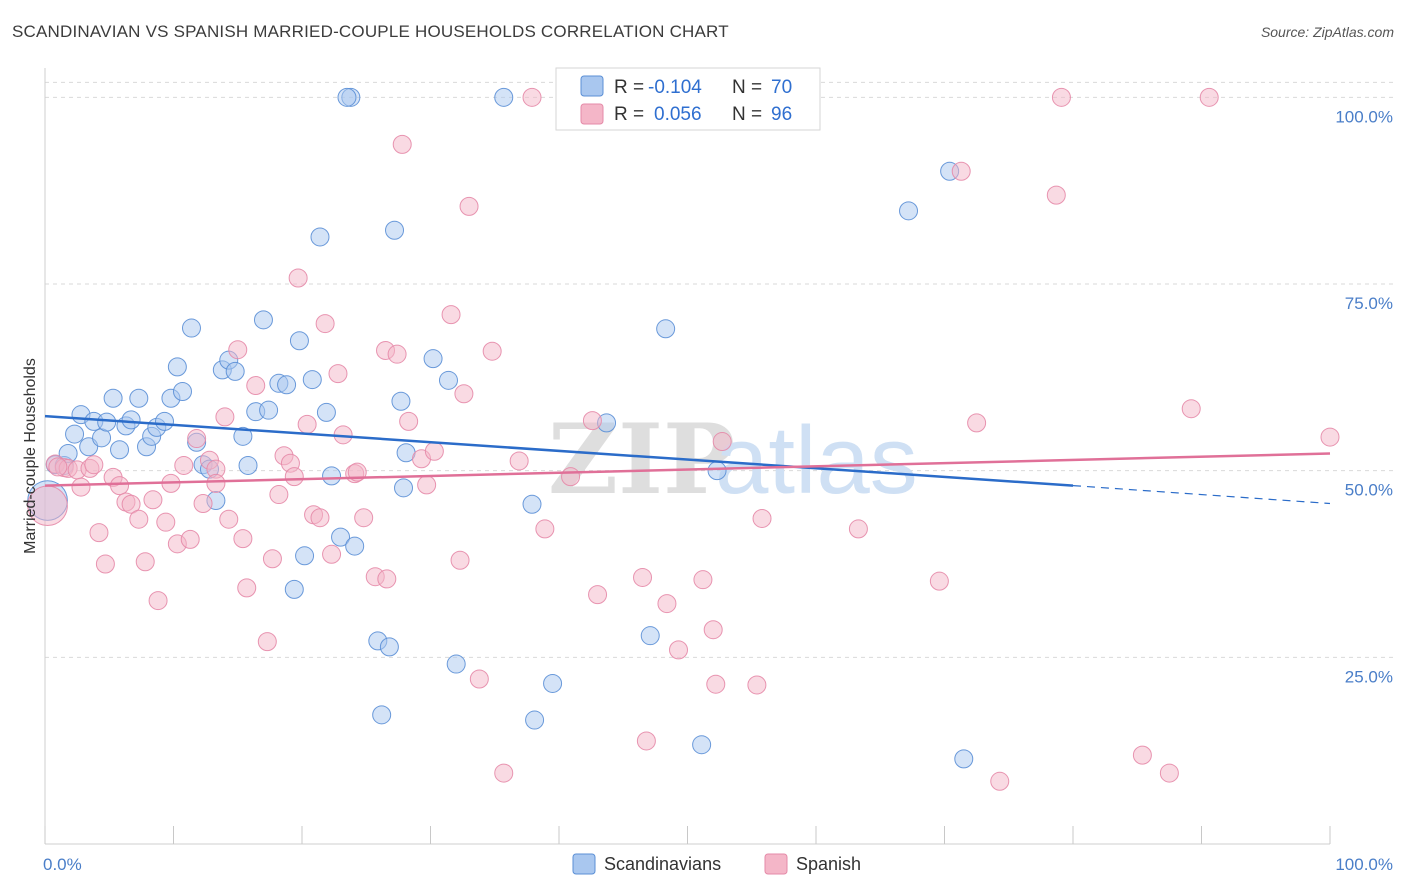 The height and width of the screenshot is (892, 1406). What do you see at coordinates (662, 864) in the screenshot?
I see `series-legend-label-scandinavians: Scandinavians` at bounding box center [662, 864].